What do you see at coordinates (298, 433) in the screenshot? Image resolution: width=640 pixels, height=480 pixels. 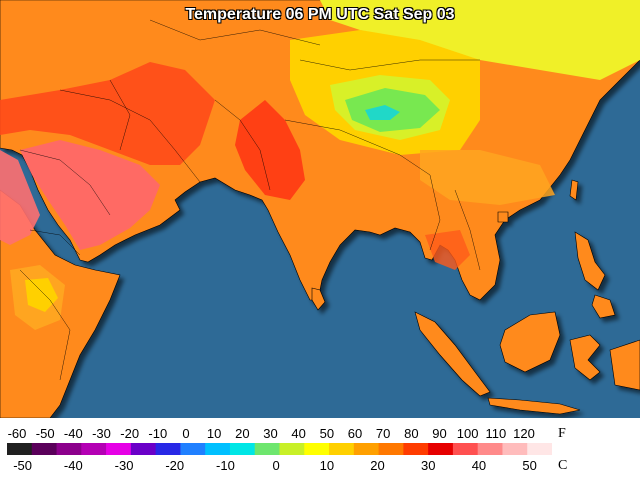 I see `fahrenheit-tick-label: 40` at bounding box center [298, 433].